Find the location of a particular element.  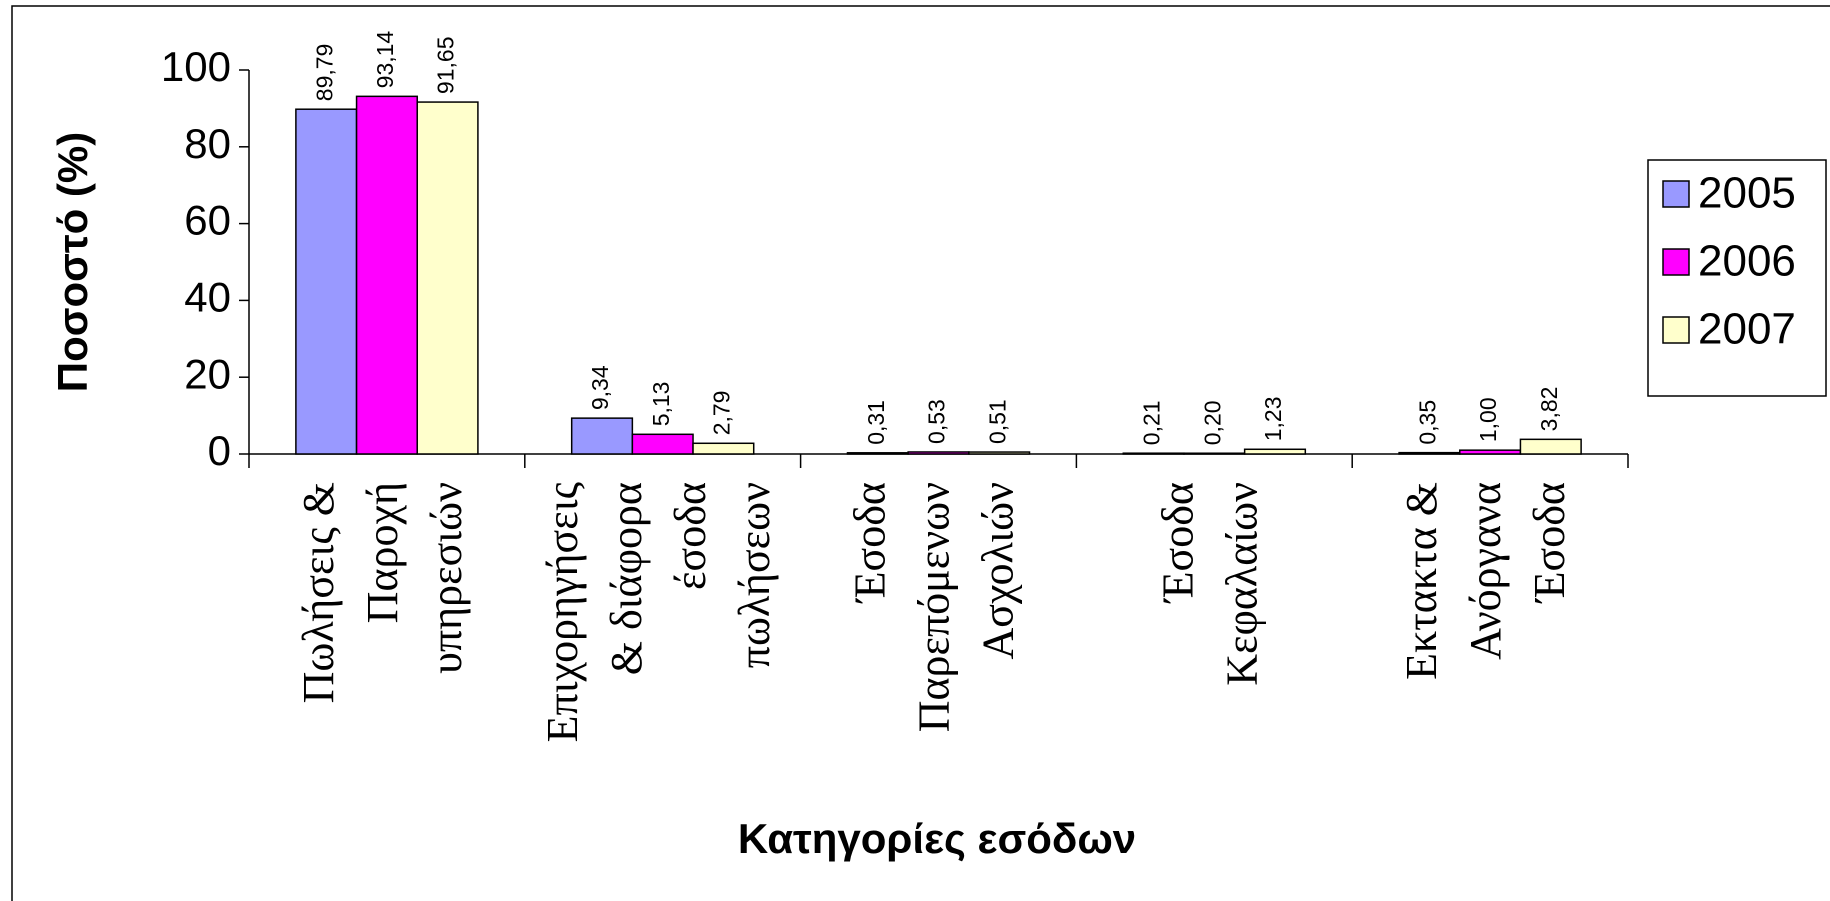

value-label: 2,79 is located at coordinates (721, 413).